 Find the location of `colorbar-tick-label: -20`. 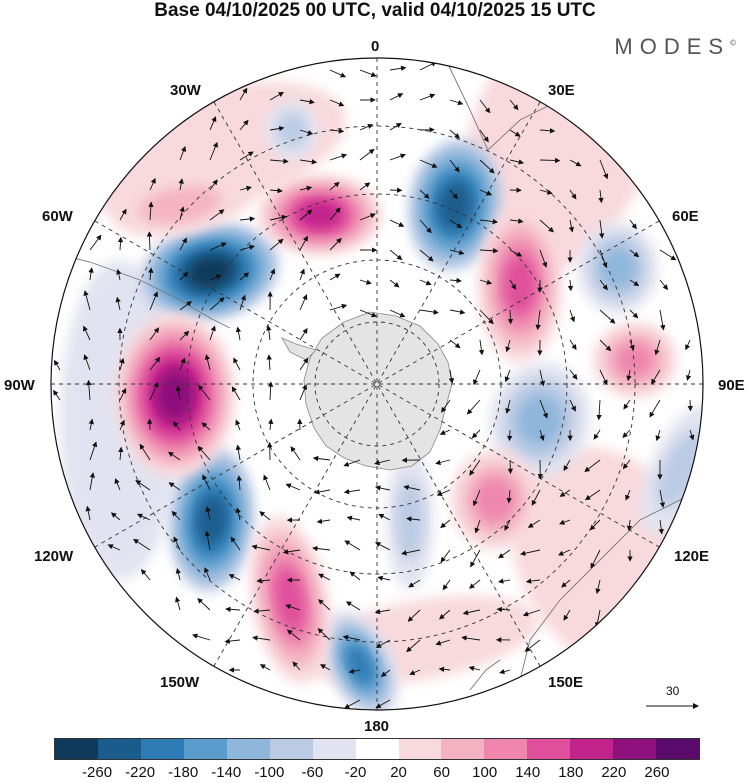

colorbar-tick-label: -20 is located at coordinates (355, 772).